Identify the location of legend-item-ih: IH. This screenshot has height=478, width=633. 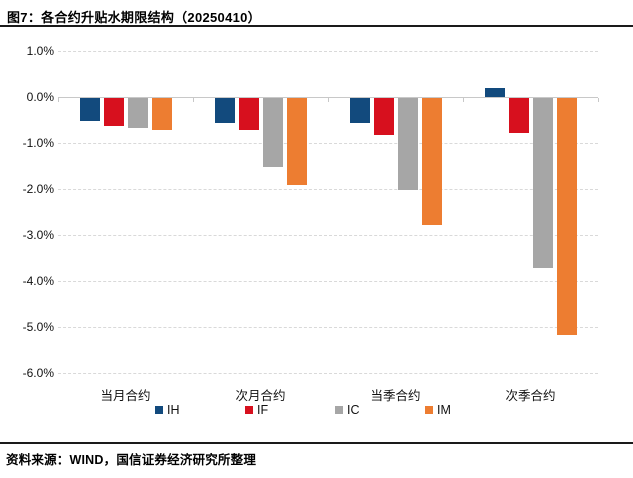
(200, 410).